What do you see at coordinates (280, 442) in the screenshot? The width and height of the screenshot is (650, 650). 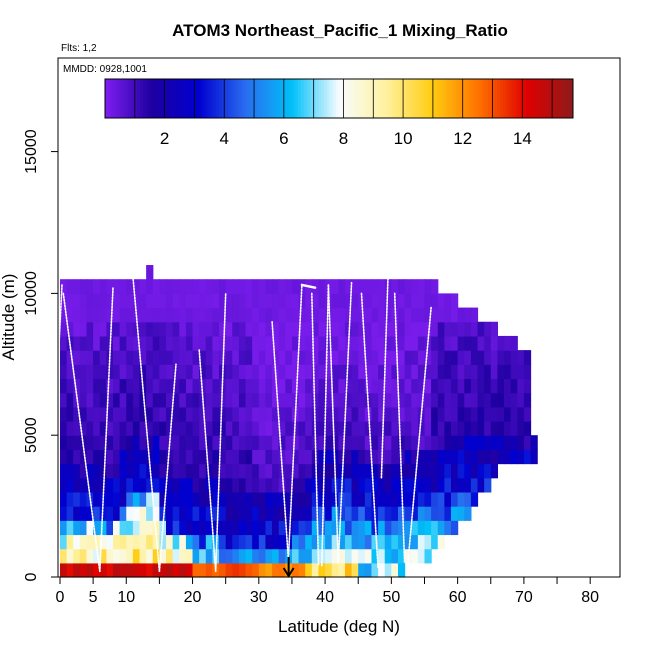 I see `flight-leg` at bounding box center [280, 442].